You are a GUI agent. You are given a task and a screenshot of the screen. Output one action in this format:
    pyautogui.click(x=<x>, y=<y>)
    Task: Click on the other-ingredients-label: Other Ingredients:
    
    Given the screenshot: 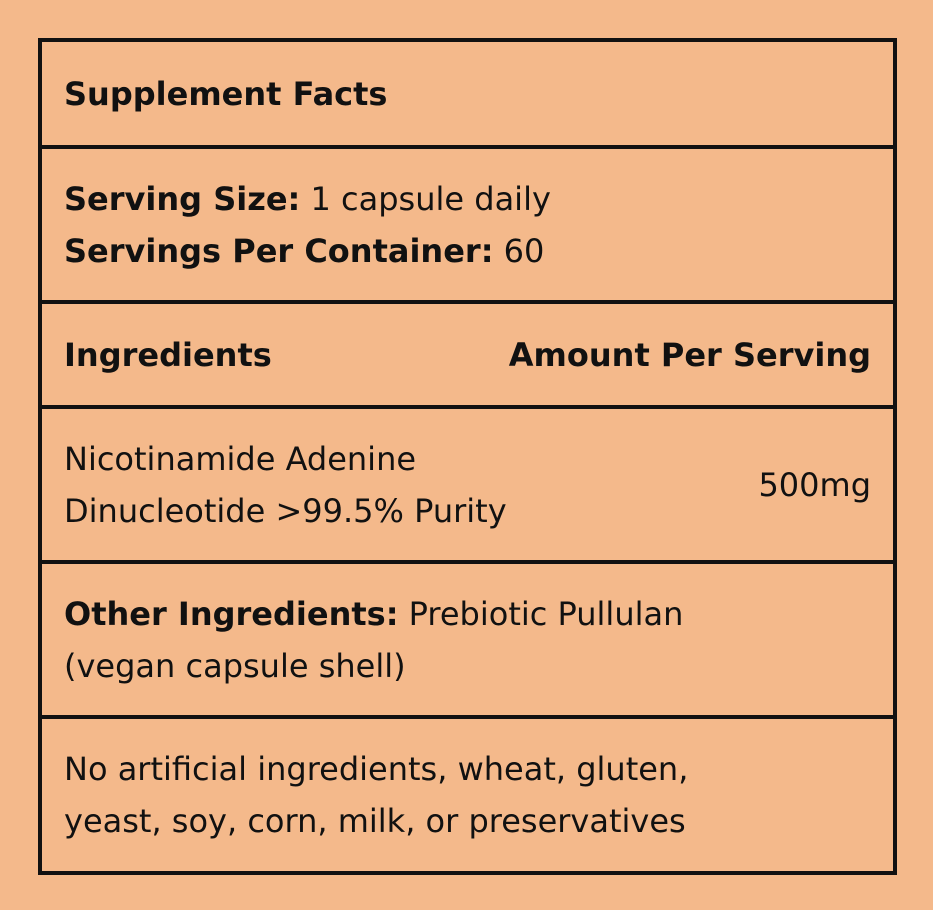 What is the action you would take?
    pyautogui.click(x=231, y=613)
    